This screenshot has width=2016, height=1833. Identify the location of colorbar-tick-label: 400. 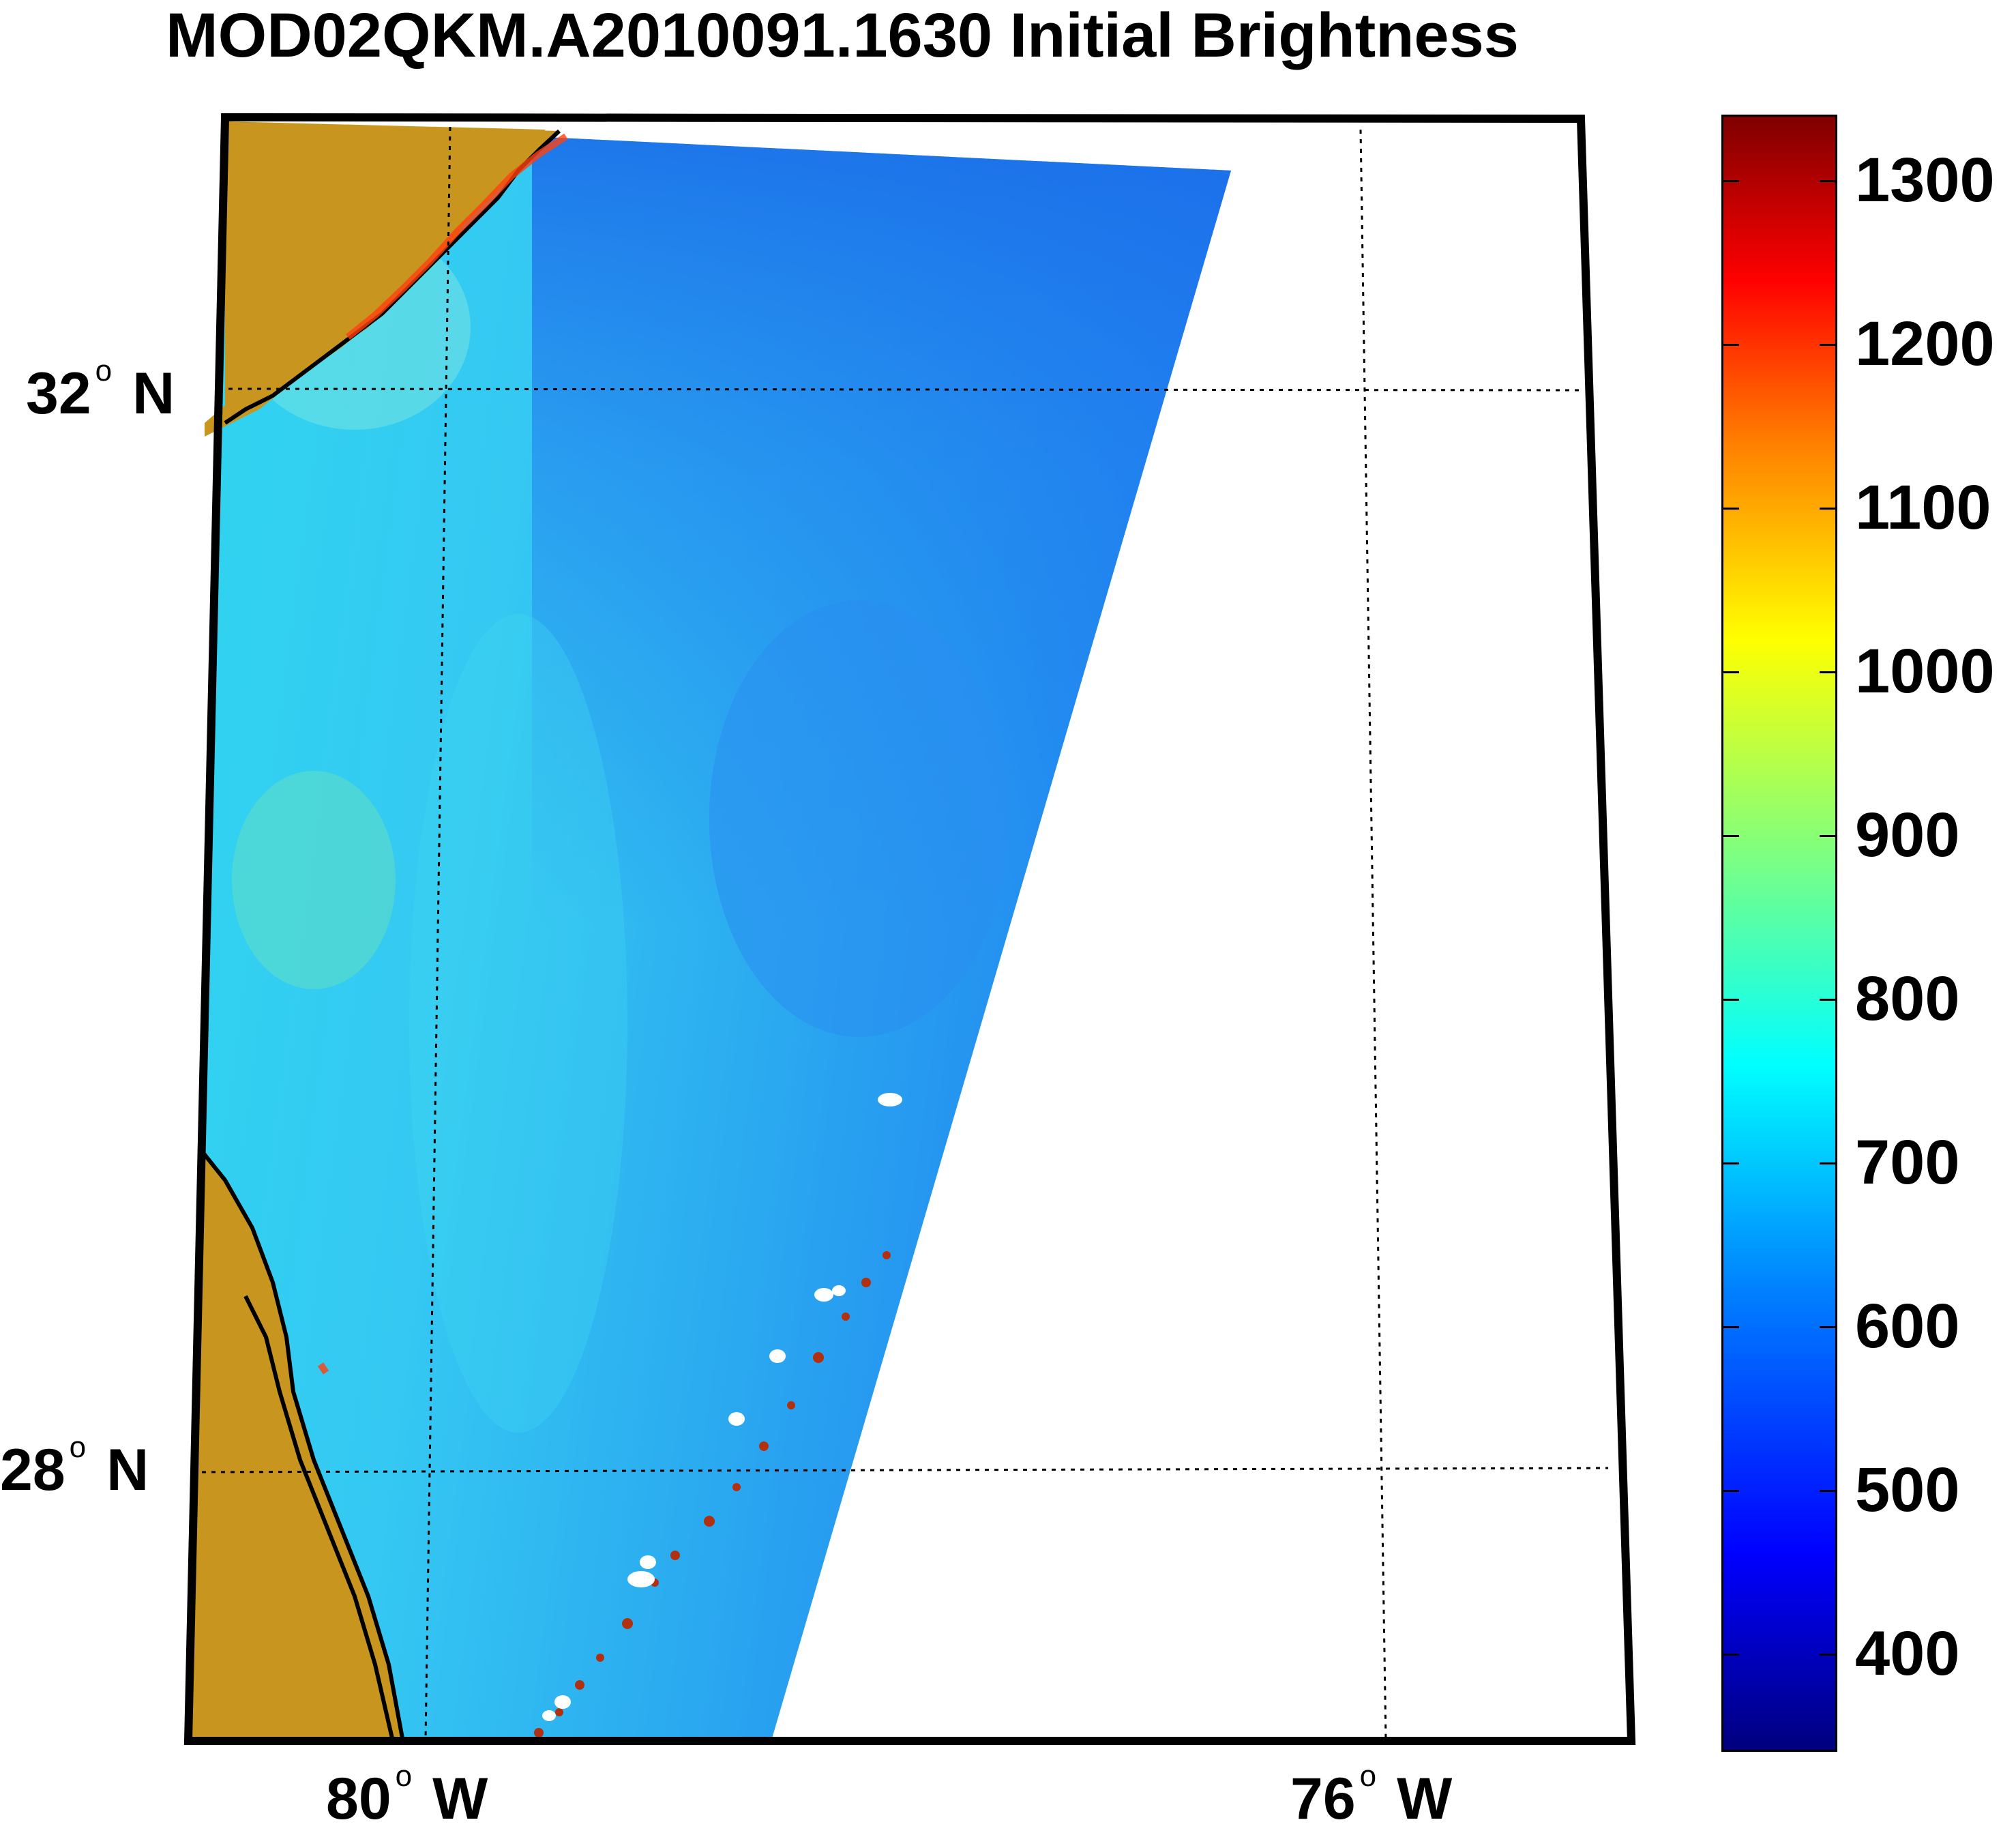
(1907, 1654).